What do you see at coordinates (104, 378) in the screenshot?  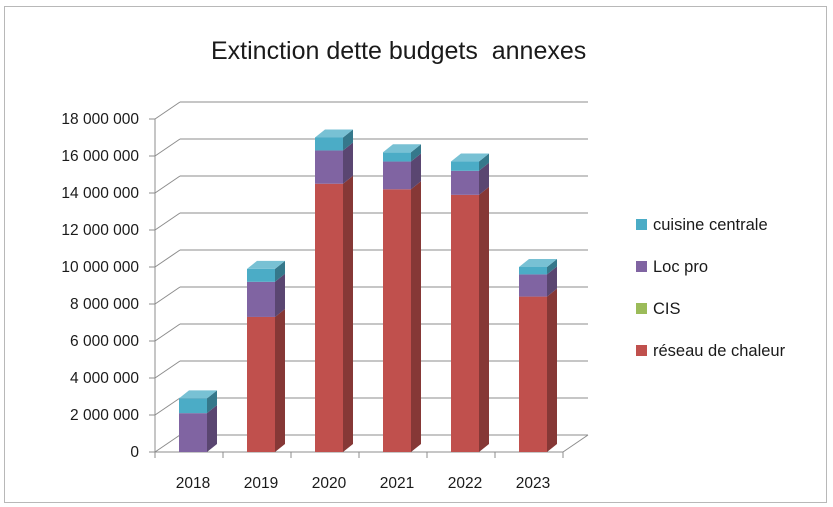 I see `y-tick-label: 4 000 000` at bounding box center [104, 378].